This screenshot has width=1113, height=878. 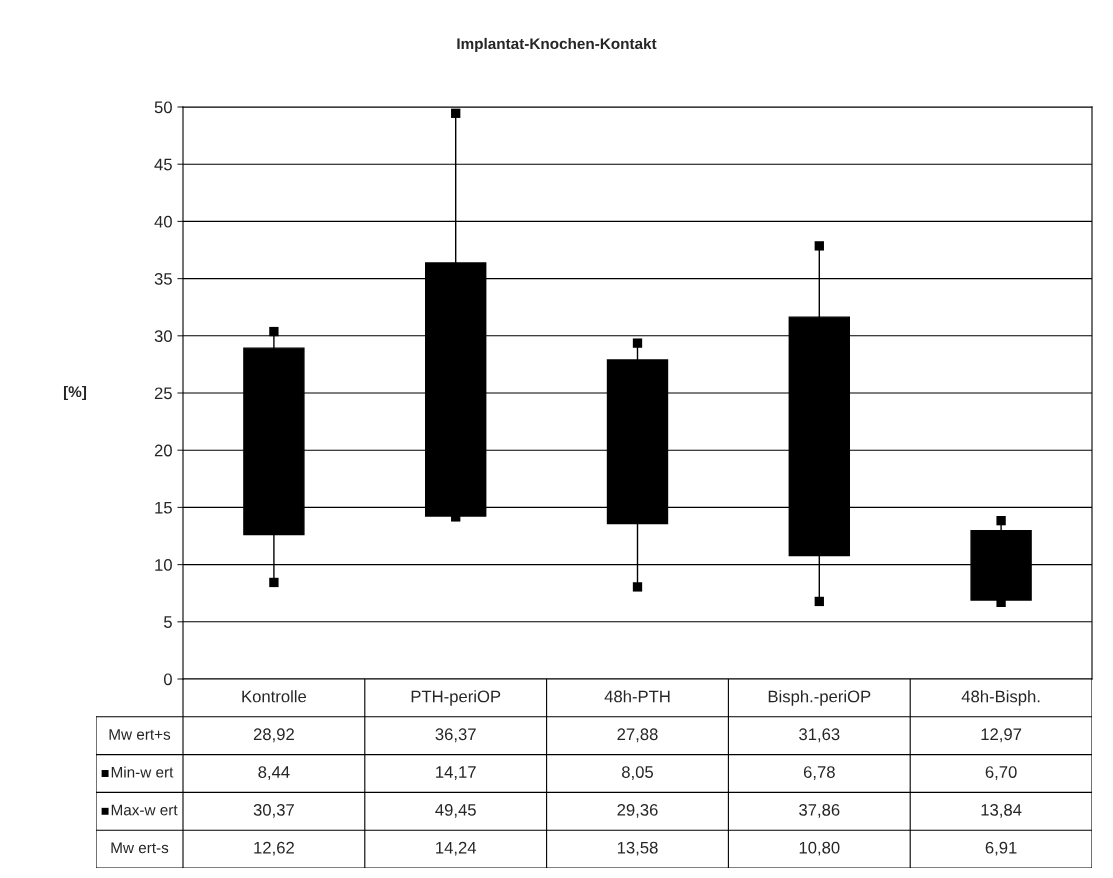 What do you see at coordinates (163, 279) in the screenshot?
I see `y-tick-label: 35` at bounding box center [163, 279].